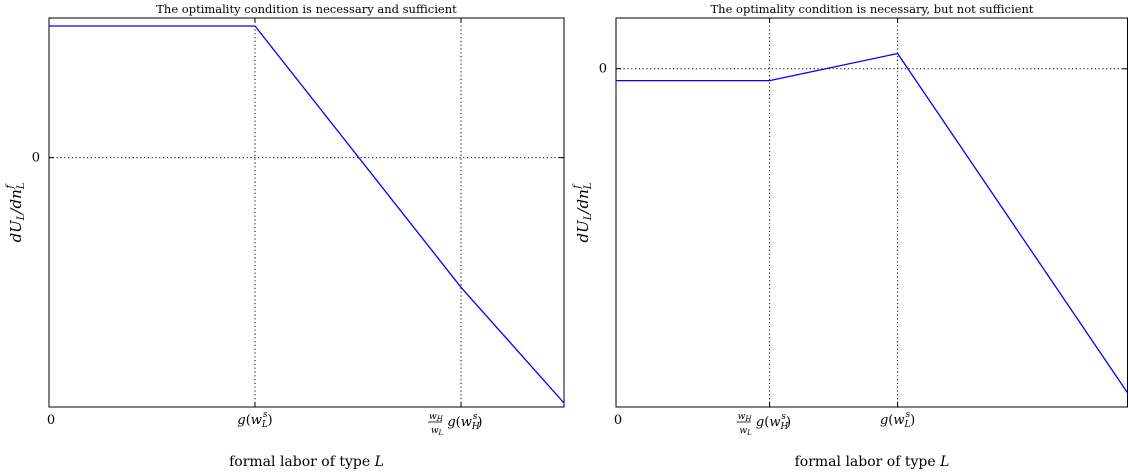  What do you see at coordinates (306, 462) in the screenshot?
I see `left-x-axis-label: formal labor of type L` at bounding box center [306, 462].